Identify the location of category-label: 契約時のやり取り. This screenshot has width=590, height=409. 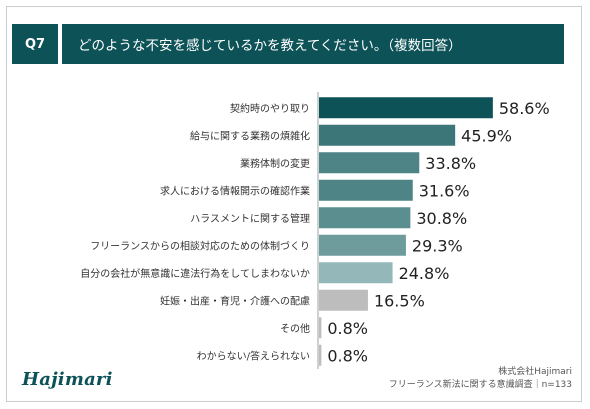
(270, 108).